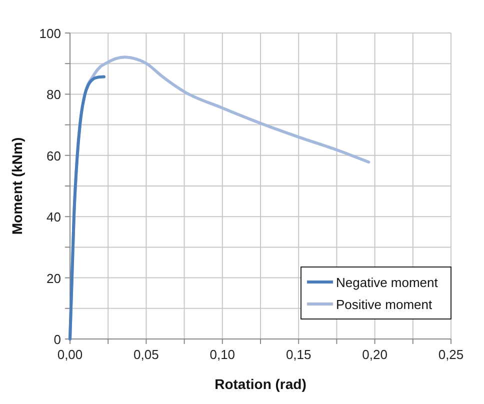 The height and width of the screenshot is (404, 484). I want to click on y-tick-label: 100, so click(50, 33).